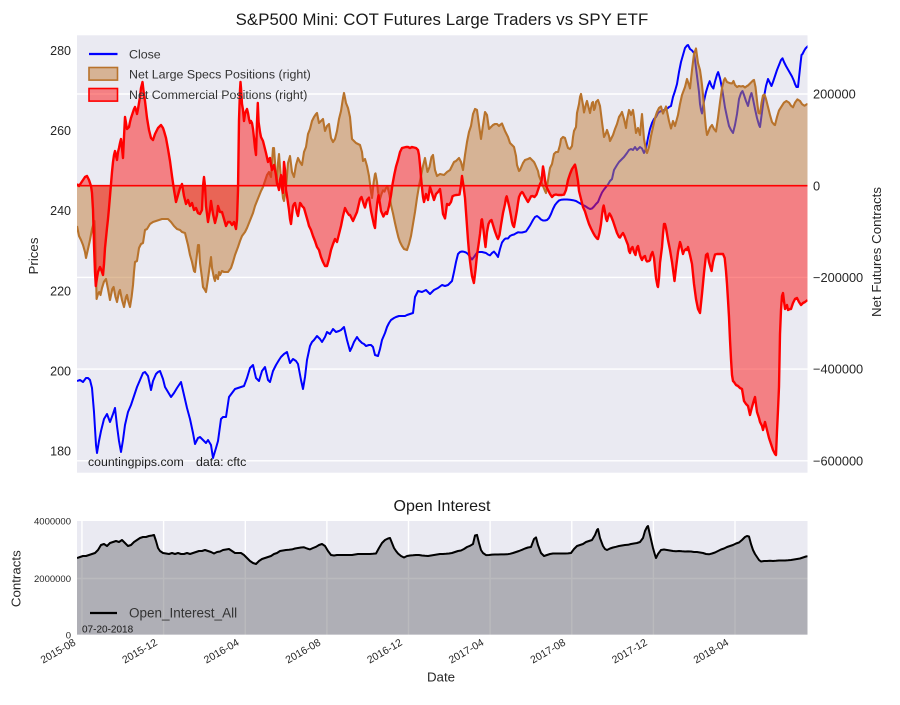 The width and height of the screenshot is (900, 705). What do you see at coordinates (33, 255) in the screenshot?
I see `svg-text: Prices` at bounding box center [33, 255].